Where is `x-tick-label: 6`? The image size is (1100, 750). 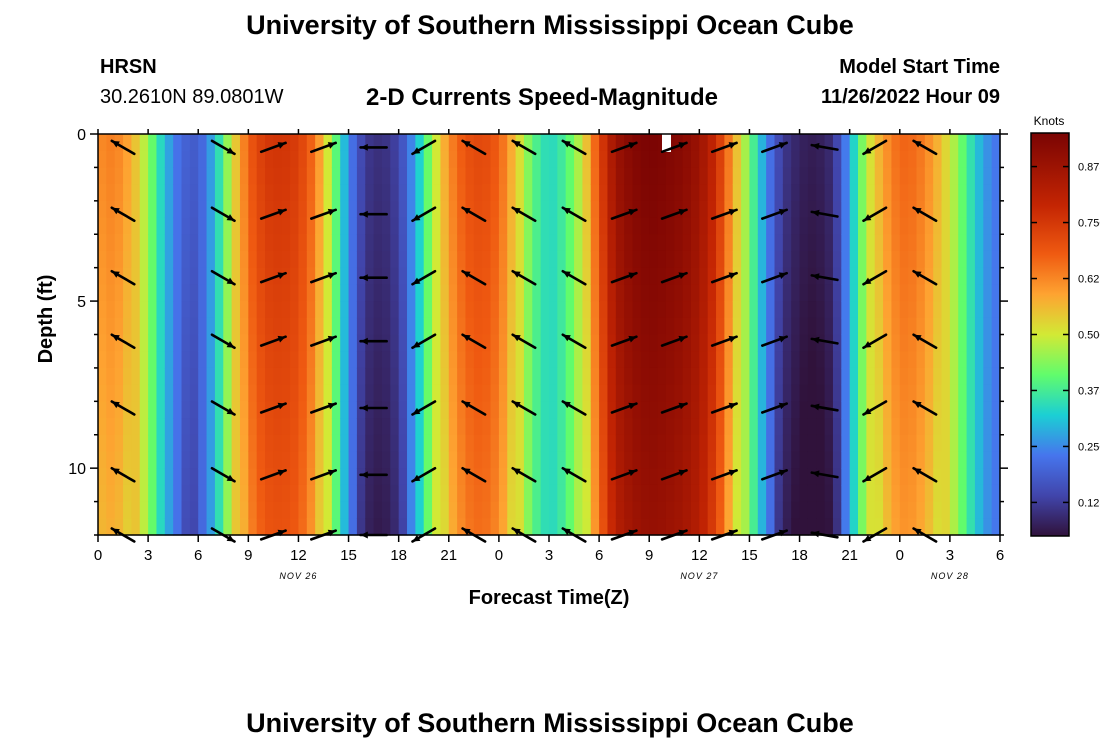
x-tick-label: 6 is located at coordinates (599, 555).